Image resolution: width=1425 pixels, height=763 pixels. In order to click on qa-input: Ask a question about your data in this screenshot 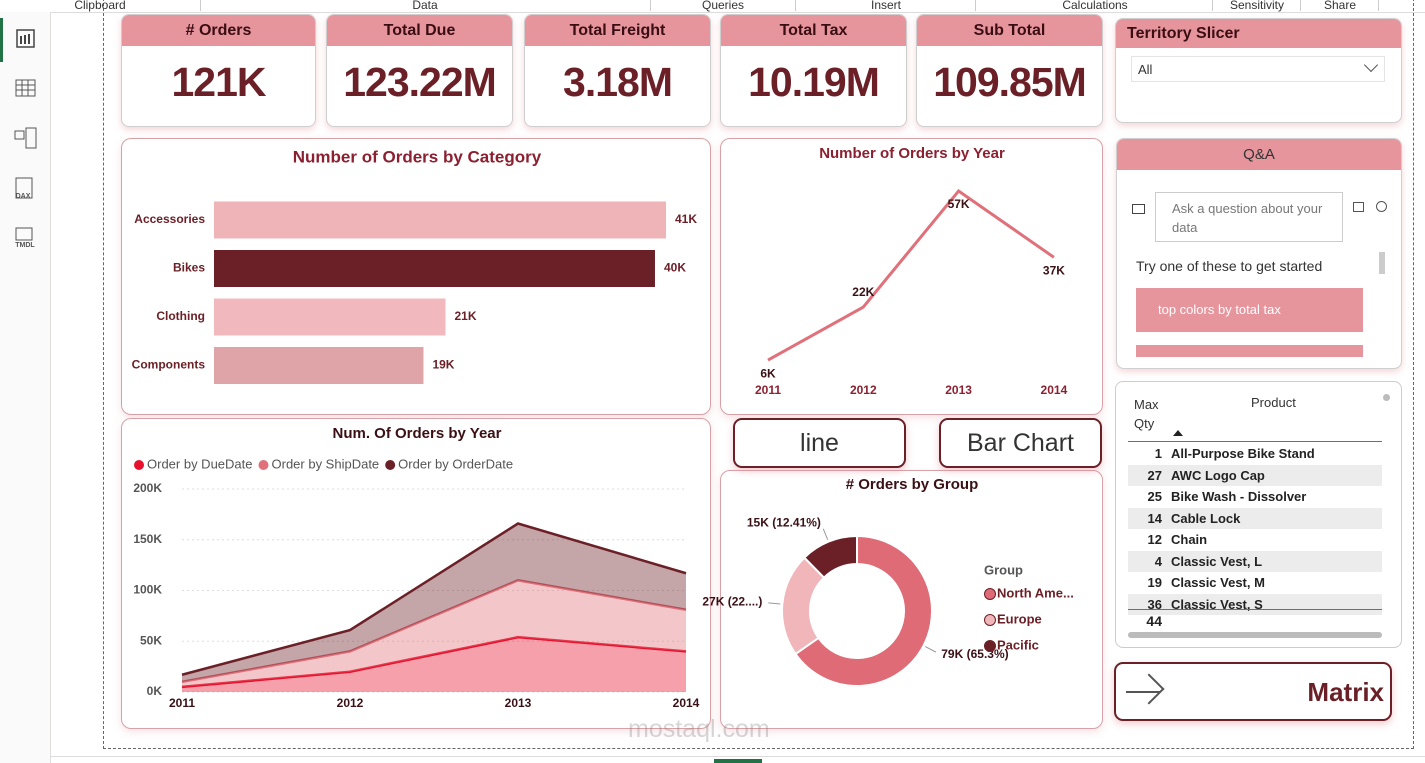, I will do `click(1249, 217)`.